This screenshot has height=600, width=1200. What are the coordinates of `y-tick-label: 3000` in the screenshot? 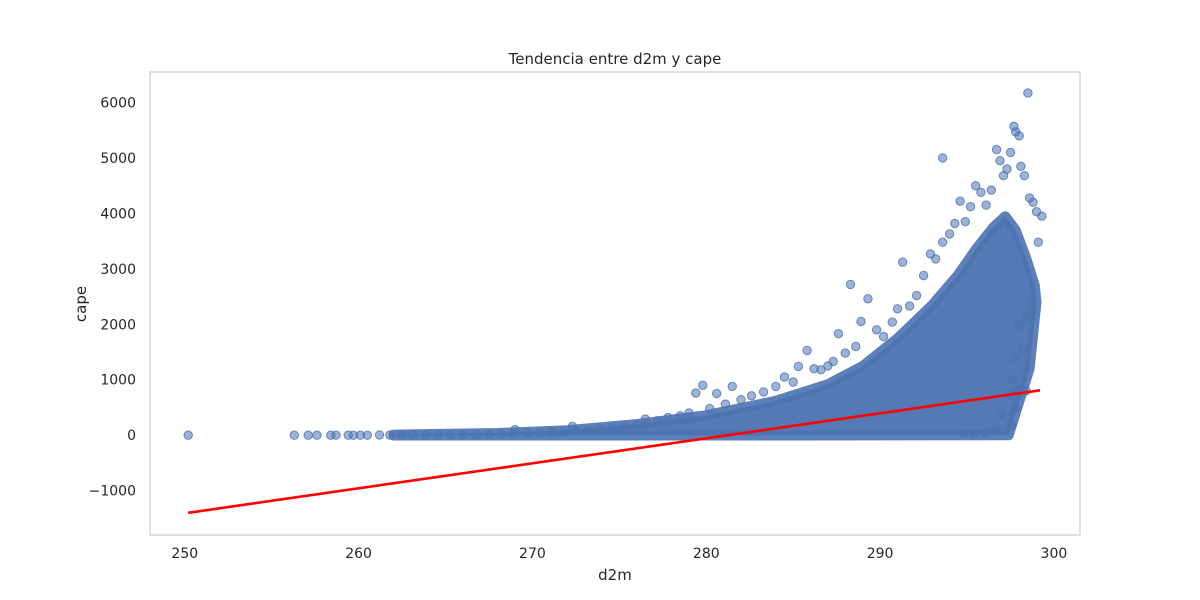 It's located at (118, 270).